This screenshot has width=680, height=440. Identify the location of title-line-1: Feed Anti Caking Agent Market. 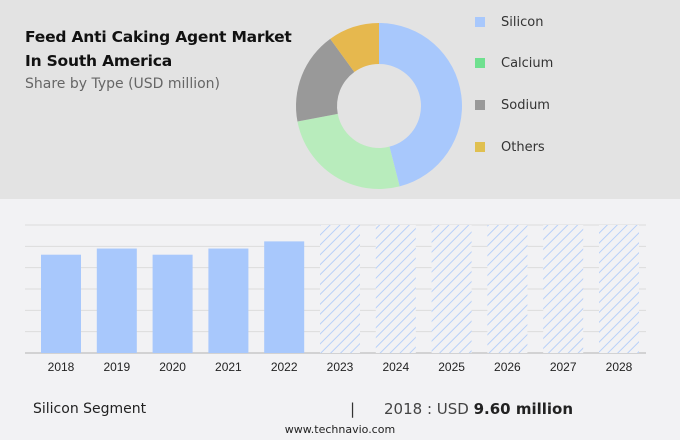
(158, 37).